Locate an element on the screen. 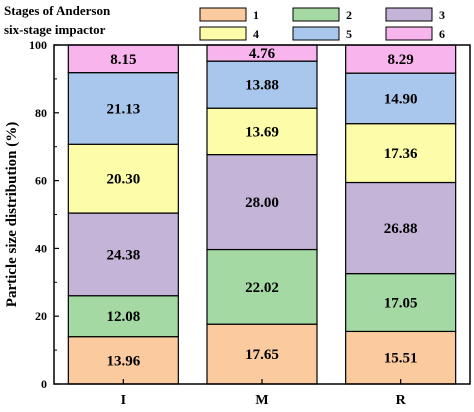 This screenshot has height=412, width=474. data-label-R-stage-1: 15.51 is located at coordinates (401, 359).